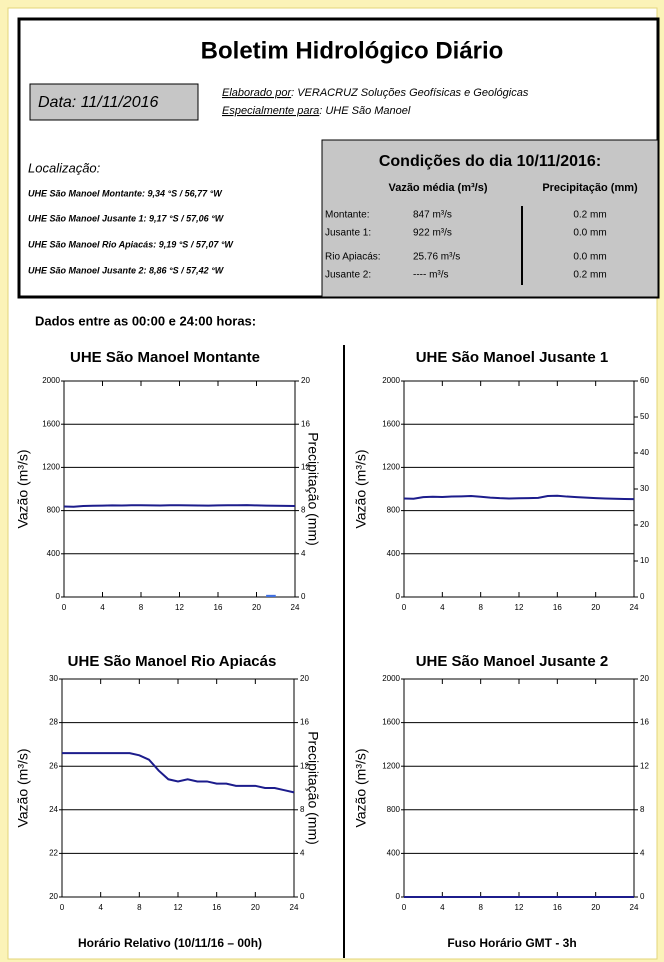 This screenshot has height=962, width=664. Describe the element at coordinates (432, 233) in the screenshot. I see `cond-flow: 922 m³/s` at that location.